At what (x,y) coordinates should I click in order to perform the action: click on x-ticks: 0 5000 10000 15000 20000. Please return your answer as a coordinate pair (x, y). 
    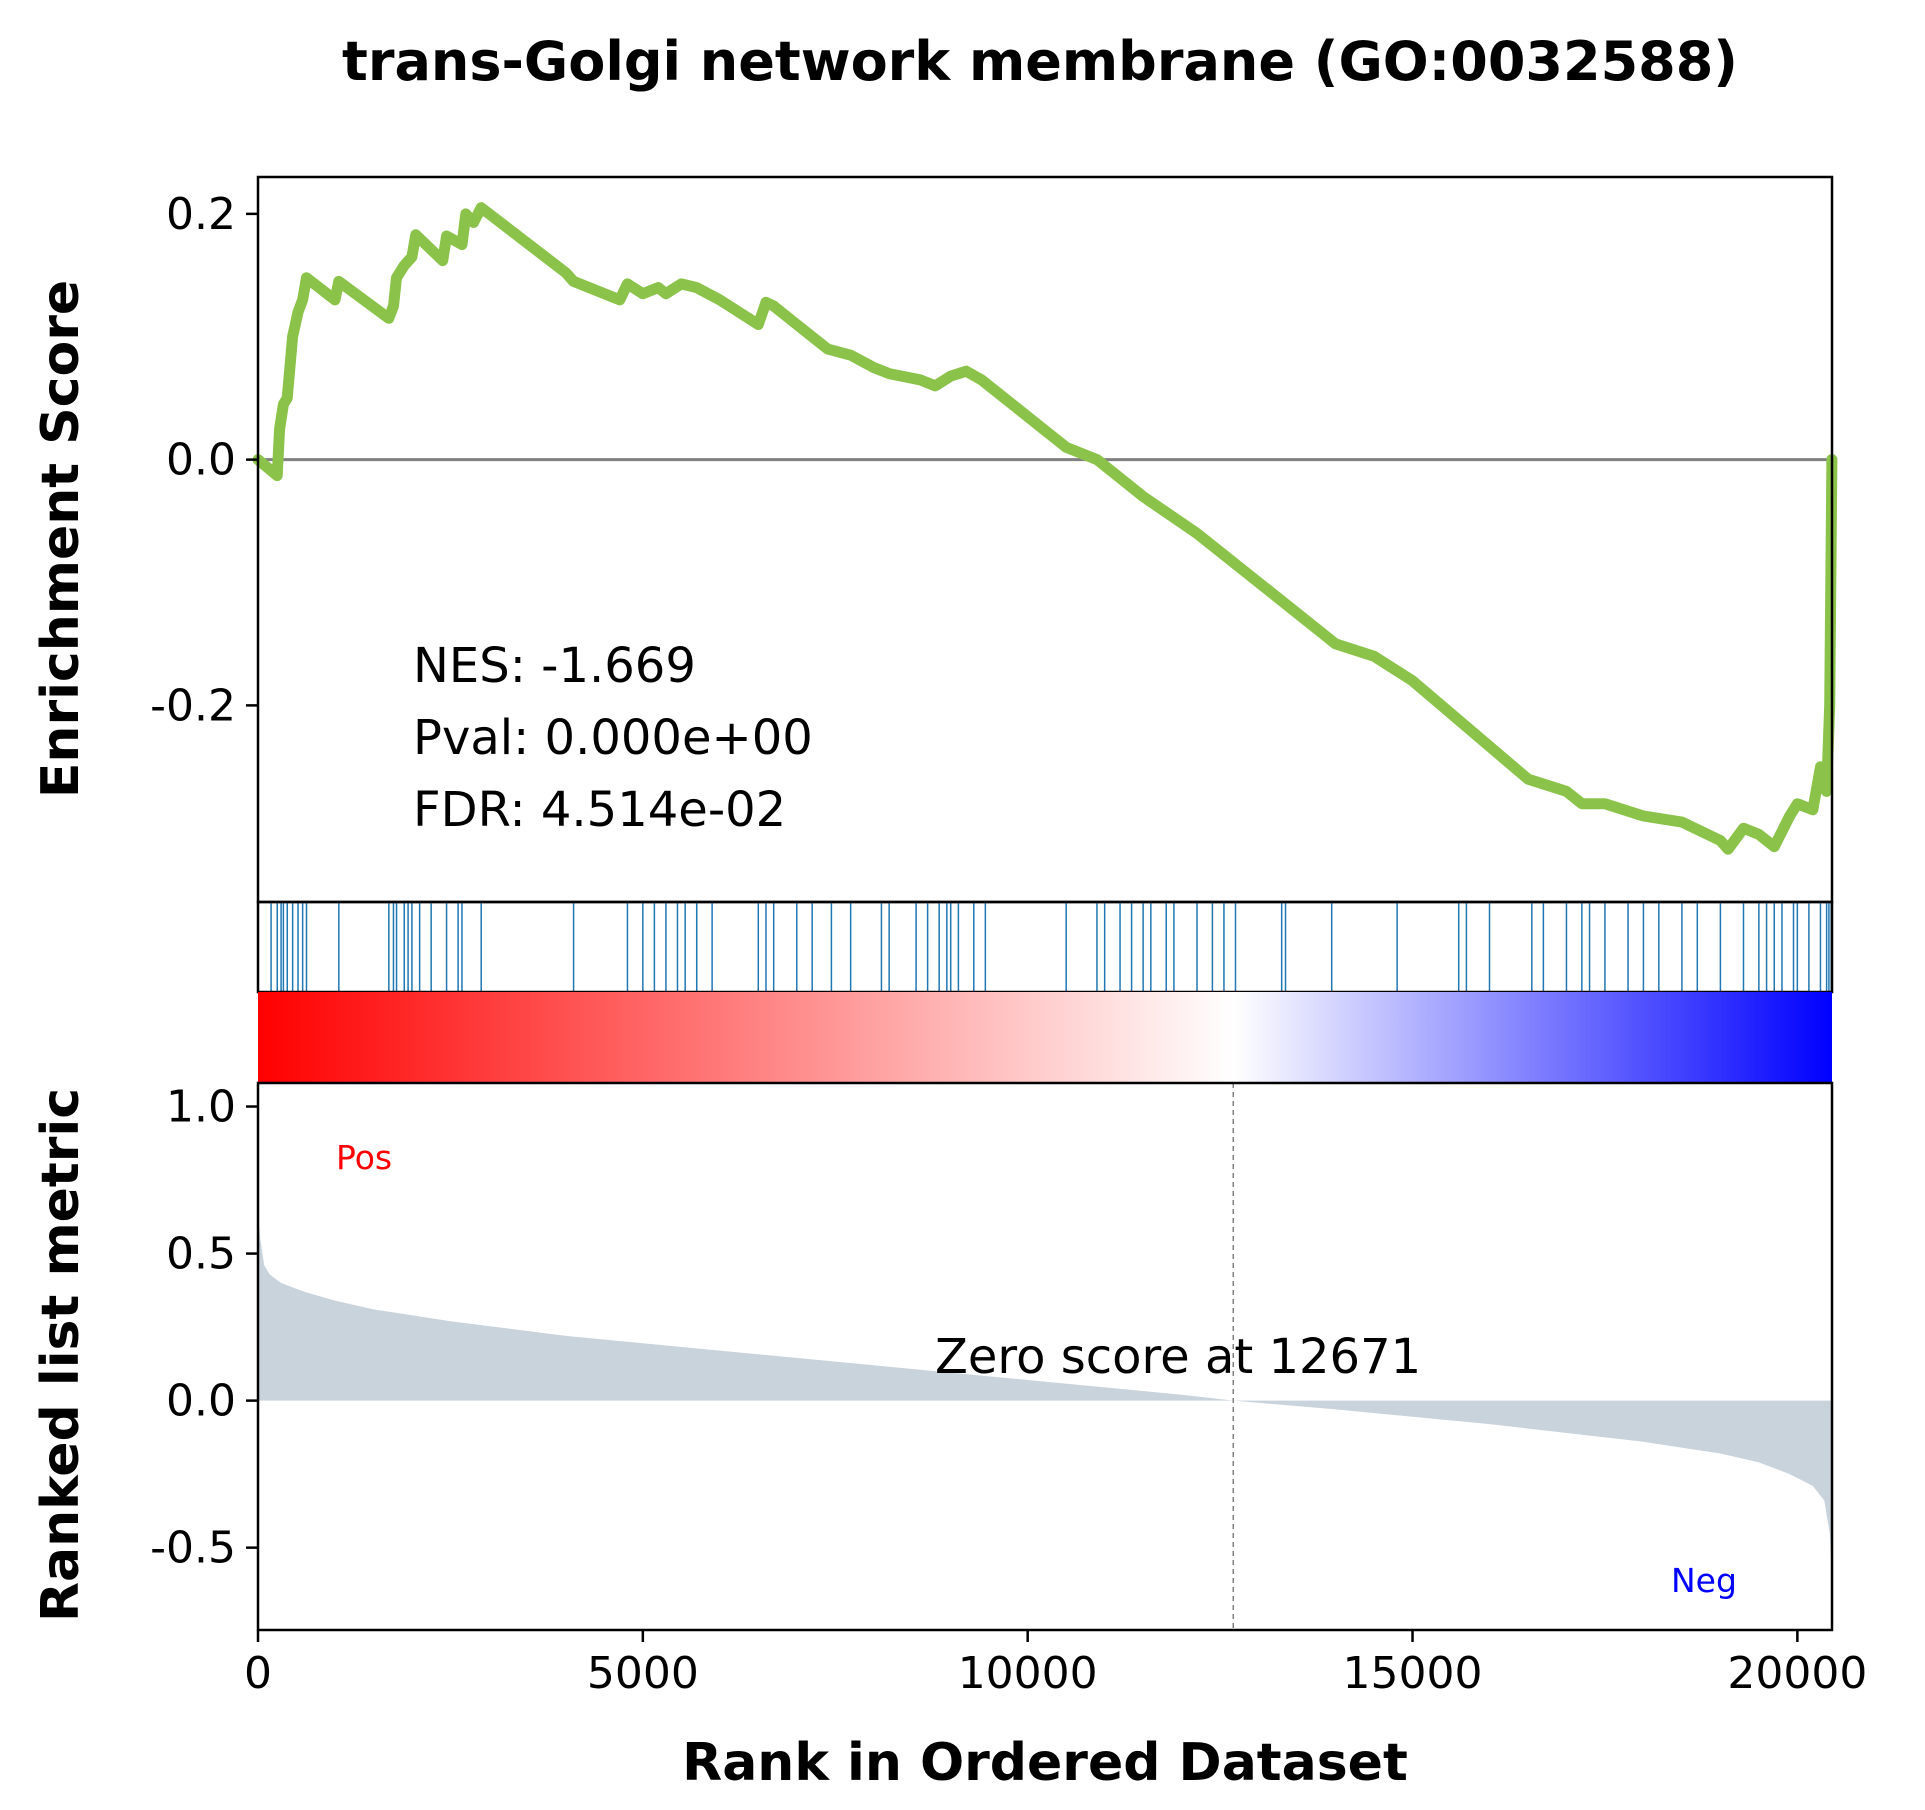
    Looking at the image, I should click on (1055, 1664).